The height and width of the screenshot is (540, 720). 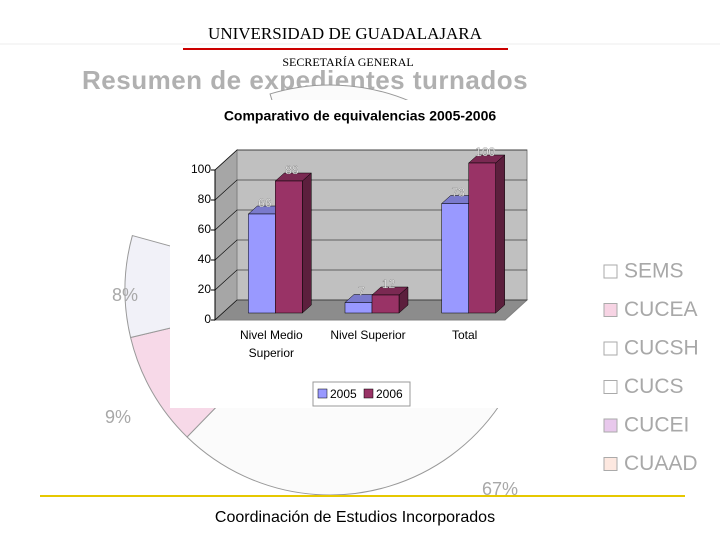 What do you see at coordinates (464, 335) in the screenshot?
I see `x-tick-label: Total` at bounding box center [464, 335].